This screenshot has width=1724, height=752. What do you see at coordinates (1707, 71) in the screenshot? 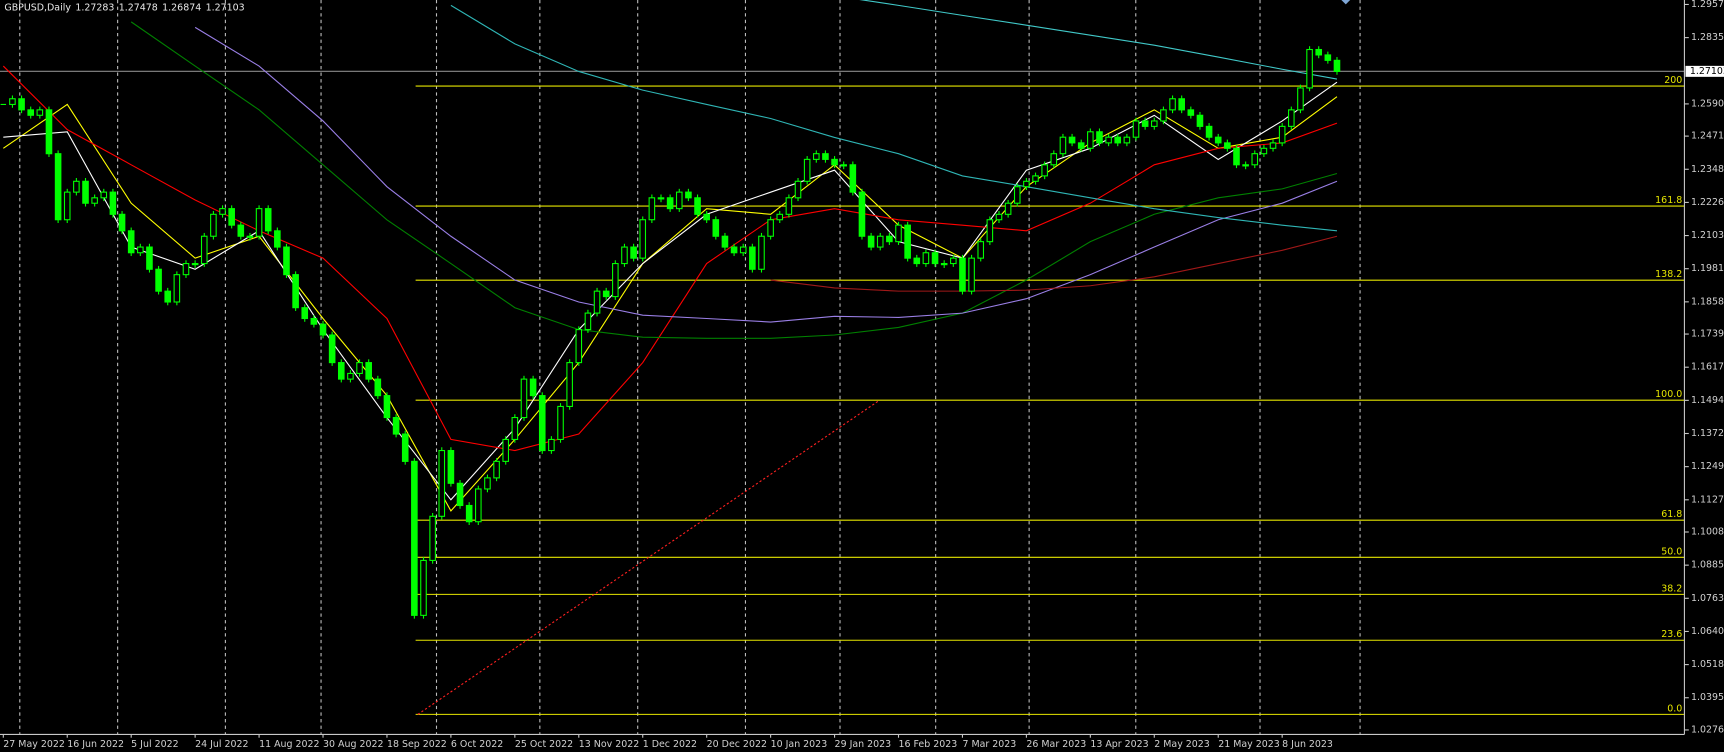
I see `current-price-label: 1.27103` at bounding box center [1707, 71].